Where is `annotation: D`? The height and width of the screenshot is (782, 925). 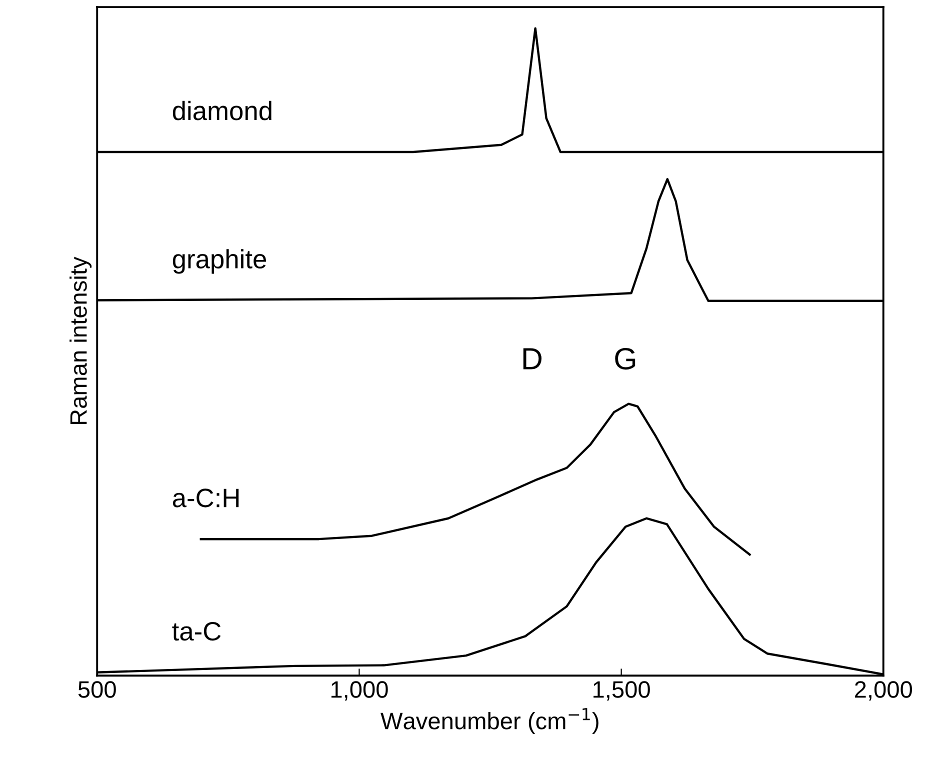 annotation: D is located at coordinates (532, 359).